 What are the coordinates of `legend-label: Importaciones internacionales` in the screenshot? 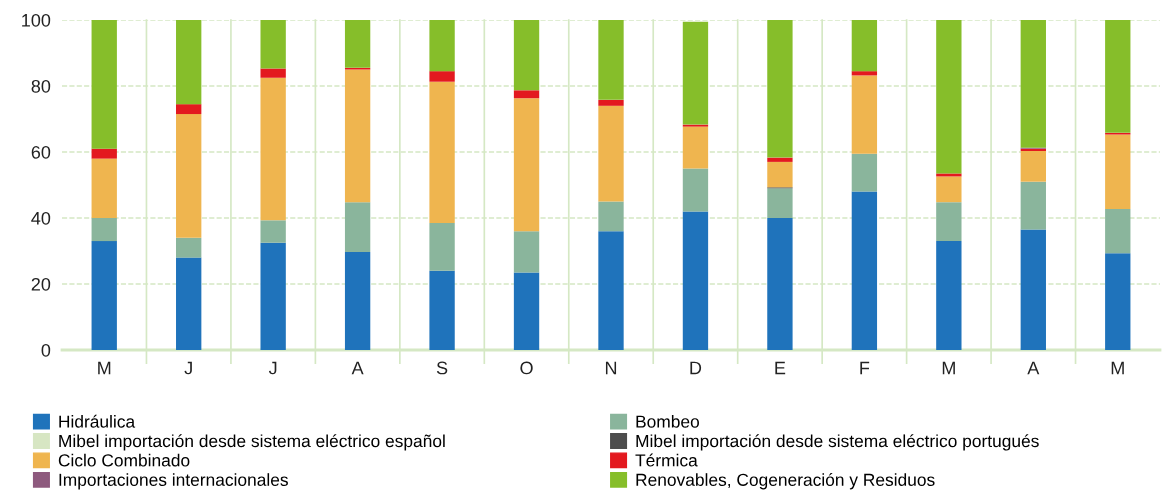 It's located at (173, 481).